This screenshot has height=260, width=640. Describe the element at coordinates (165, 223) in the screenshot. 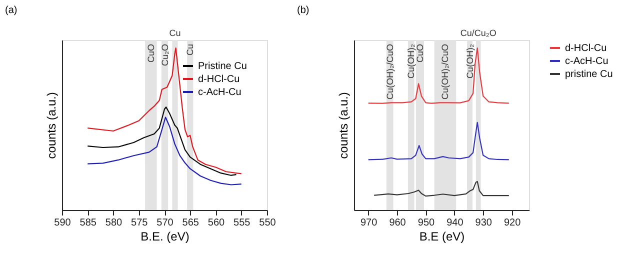

I see `x-tick-label: 570` at that location.